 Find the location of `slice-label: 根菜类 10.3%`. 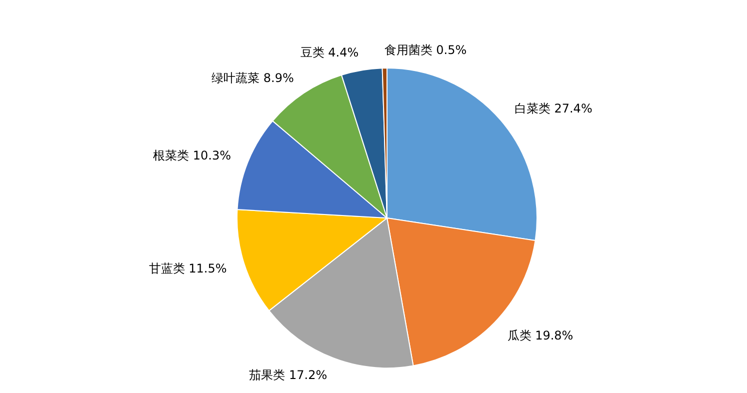

slice-label: 根菜类 10.3% is located at coordinates (192, 155).